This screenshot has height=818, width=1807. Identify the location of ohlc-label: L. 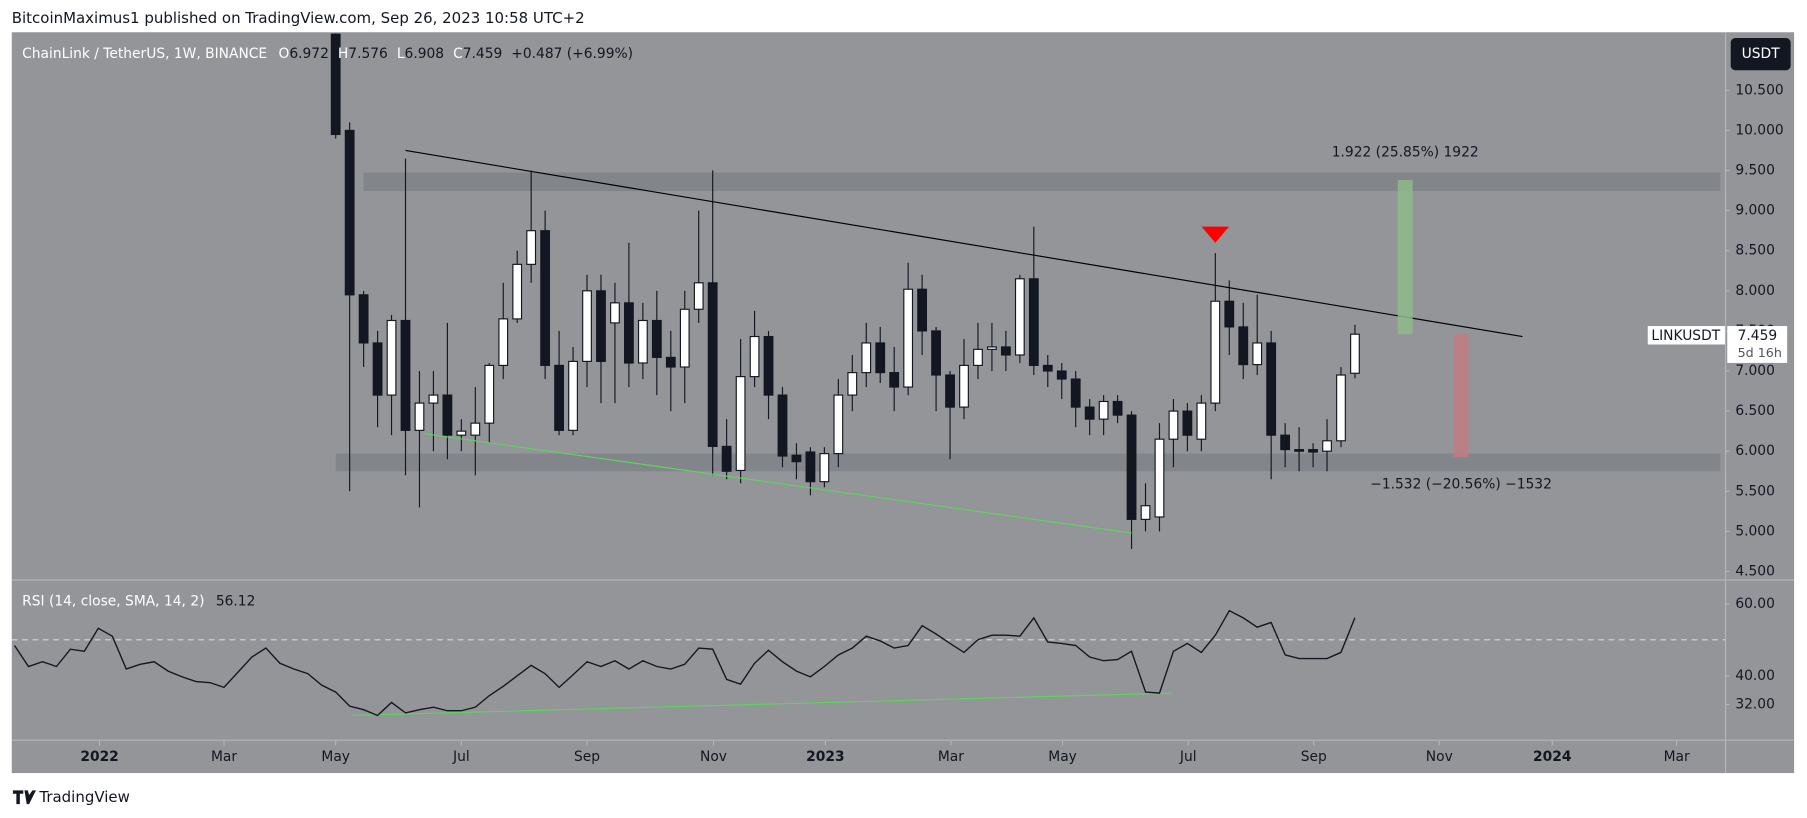
(401, 54).